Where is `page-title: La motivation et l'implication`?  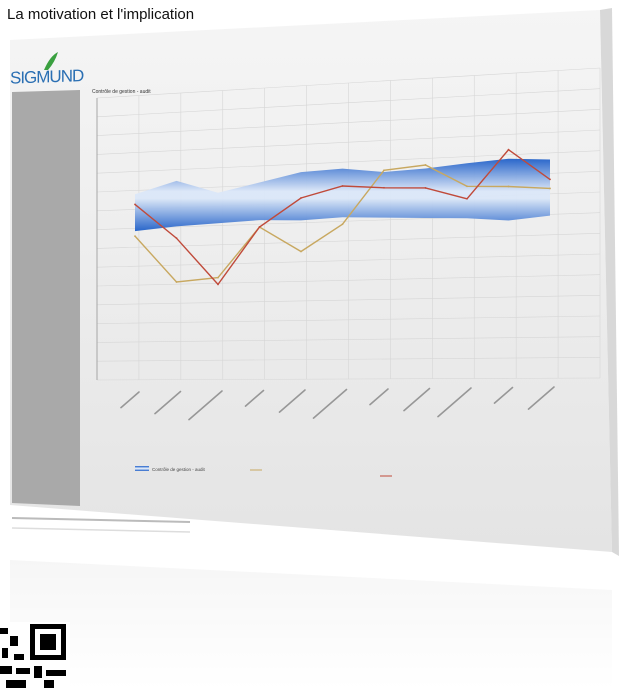
page-title: La motivation et l'implication is located at coordinates (101, 14).